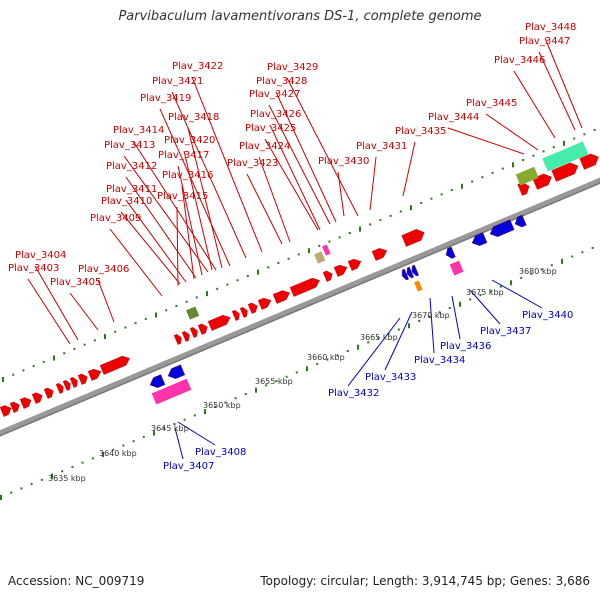 The width and height of the screenshot is (600, 600). I want to click on forward-gene-label: Plav_3406, so click(103, 269).